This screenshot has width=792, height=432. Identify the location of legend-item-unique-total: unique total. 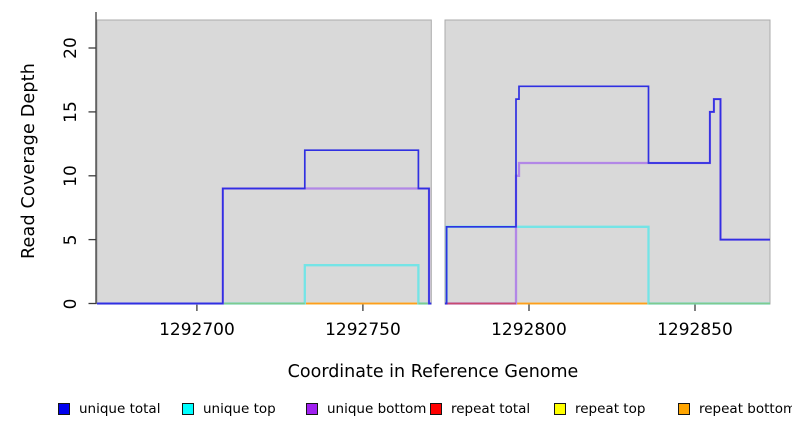
(109, 409).